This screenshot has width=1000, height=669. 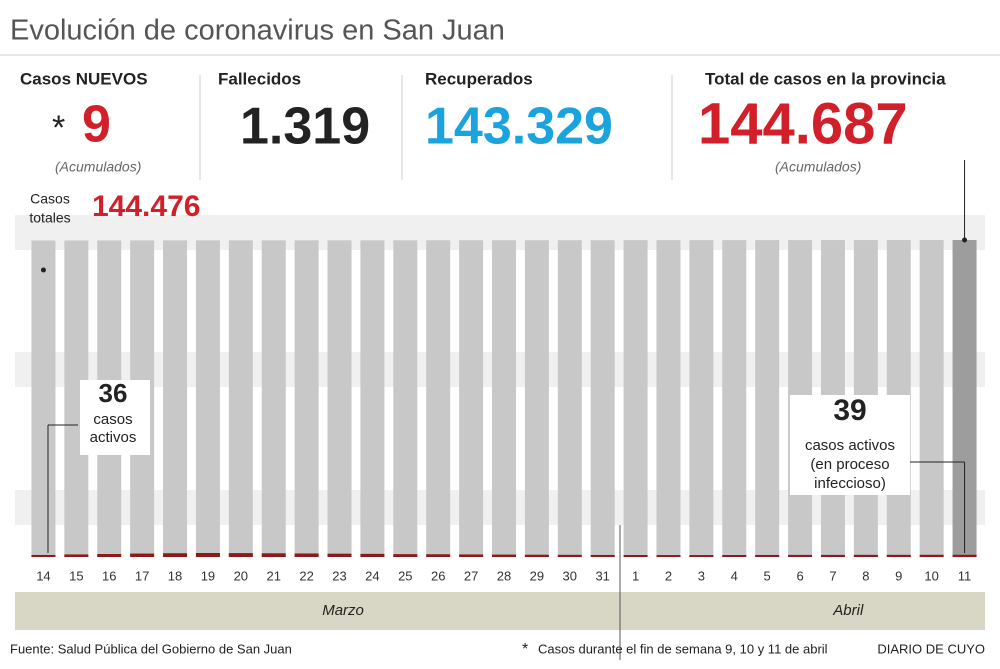 What do you see at coordinates (438, 575) in the screenshot?
I see `x-tick-label: 26` at bounding box center [438, 575].